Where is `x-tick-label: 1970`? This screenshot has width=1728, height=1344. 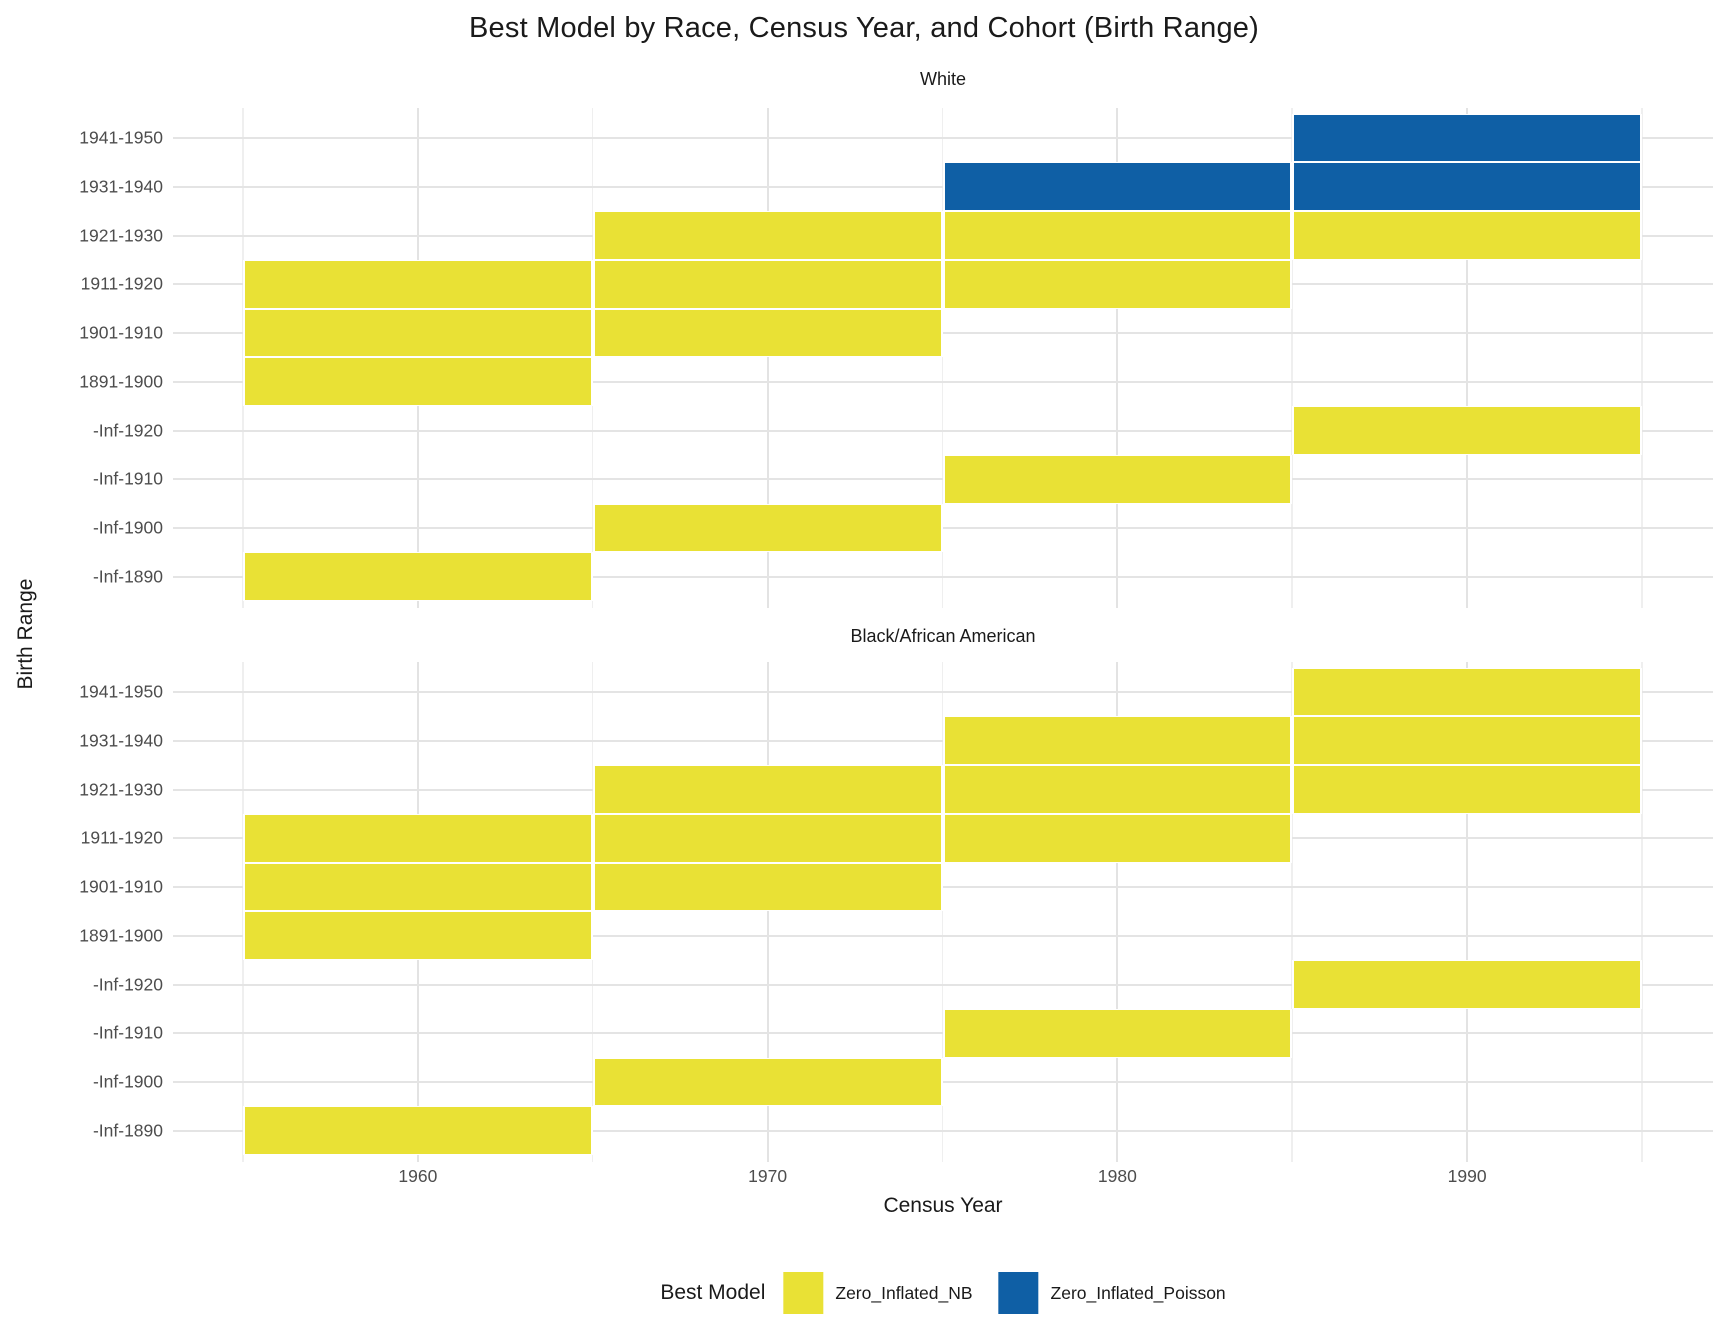
x-tick-label: 1970 is located at coordinates (768, 1176).